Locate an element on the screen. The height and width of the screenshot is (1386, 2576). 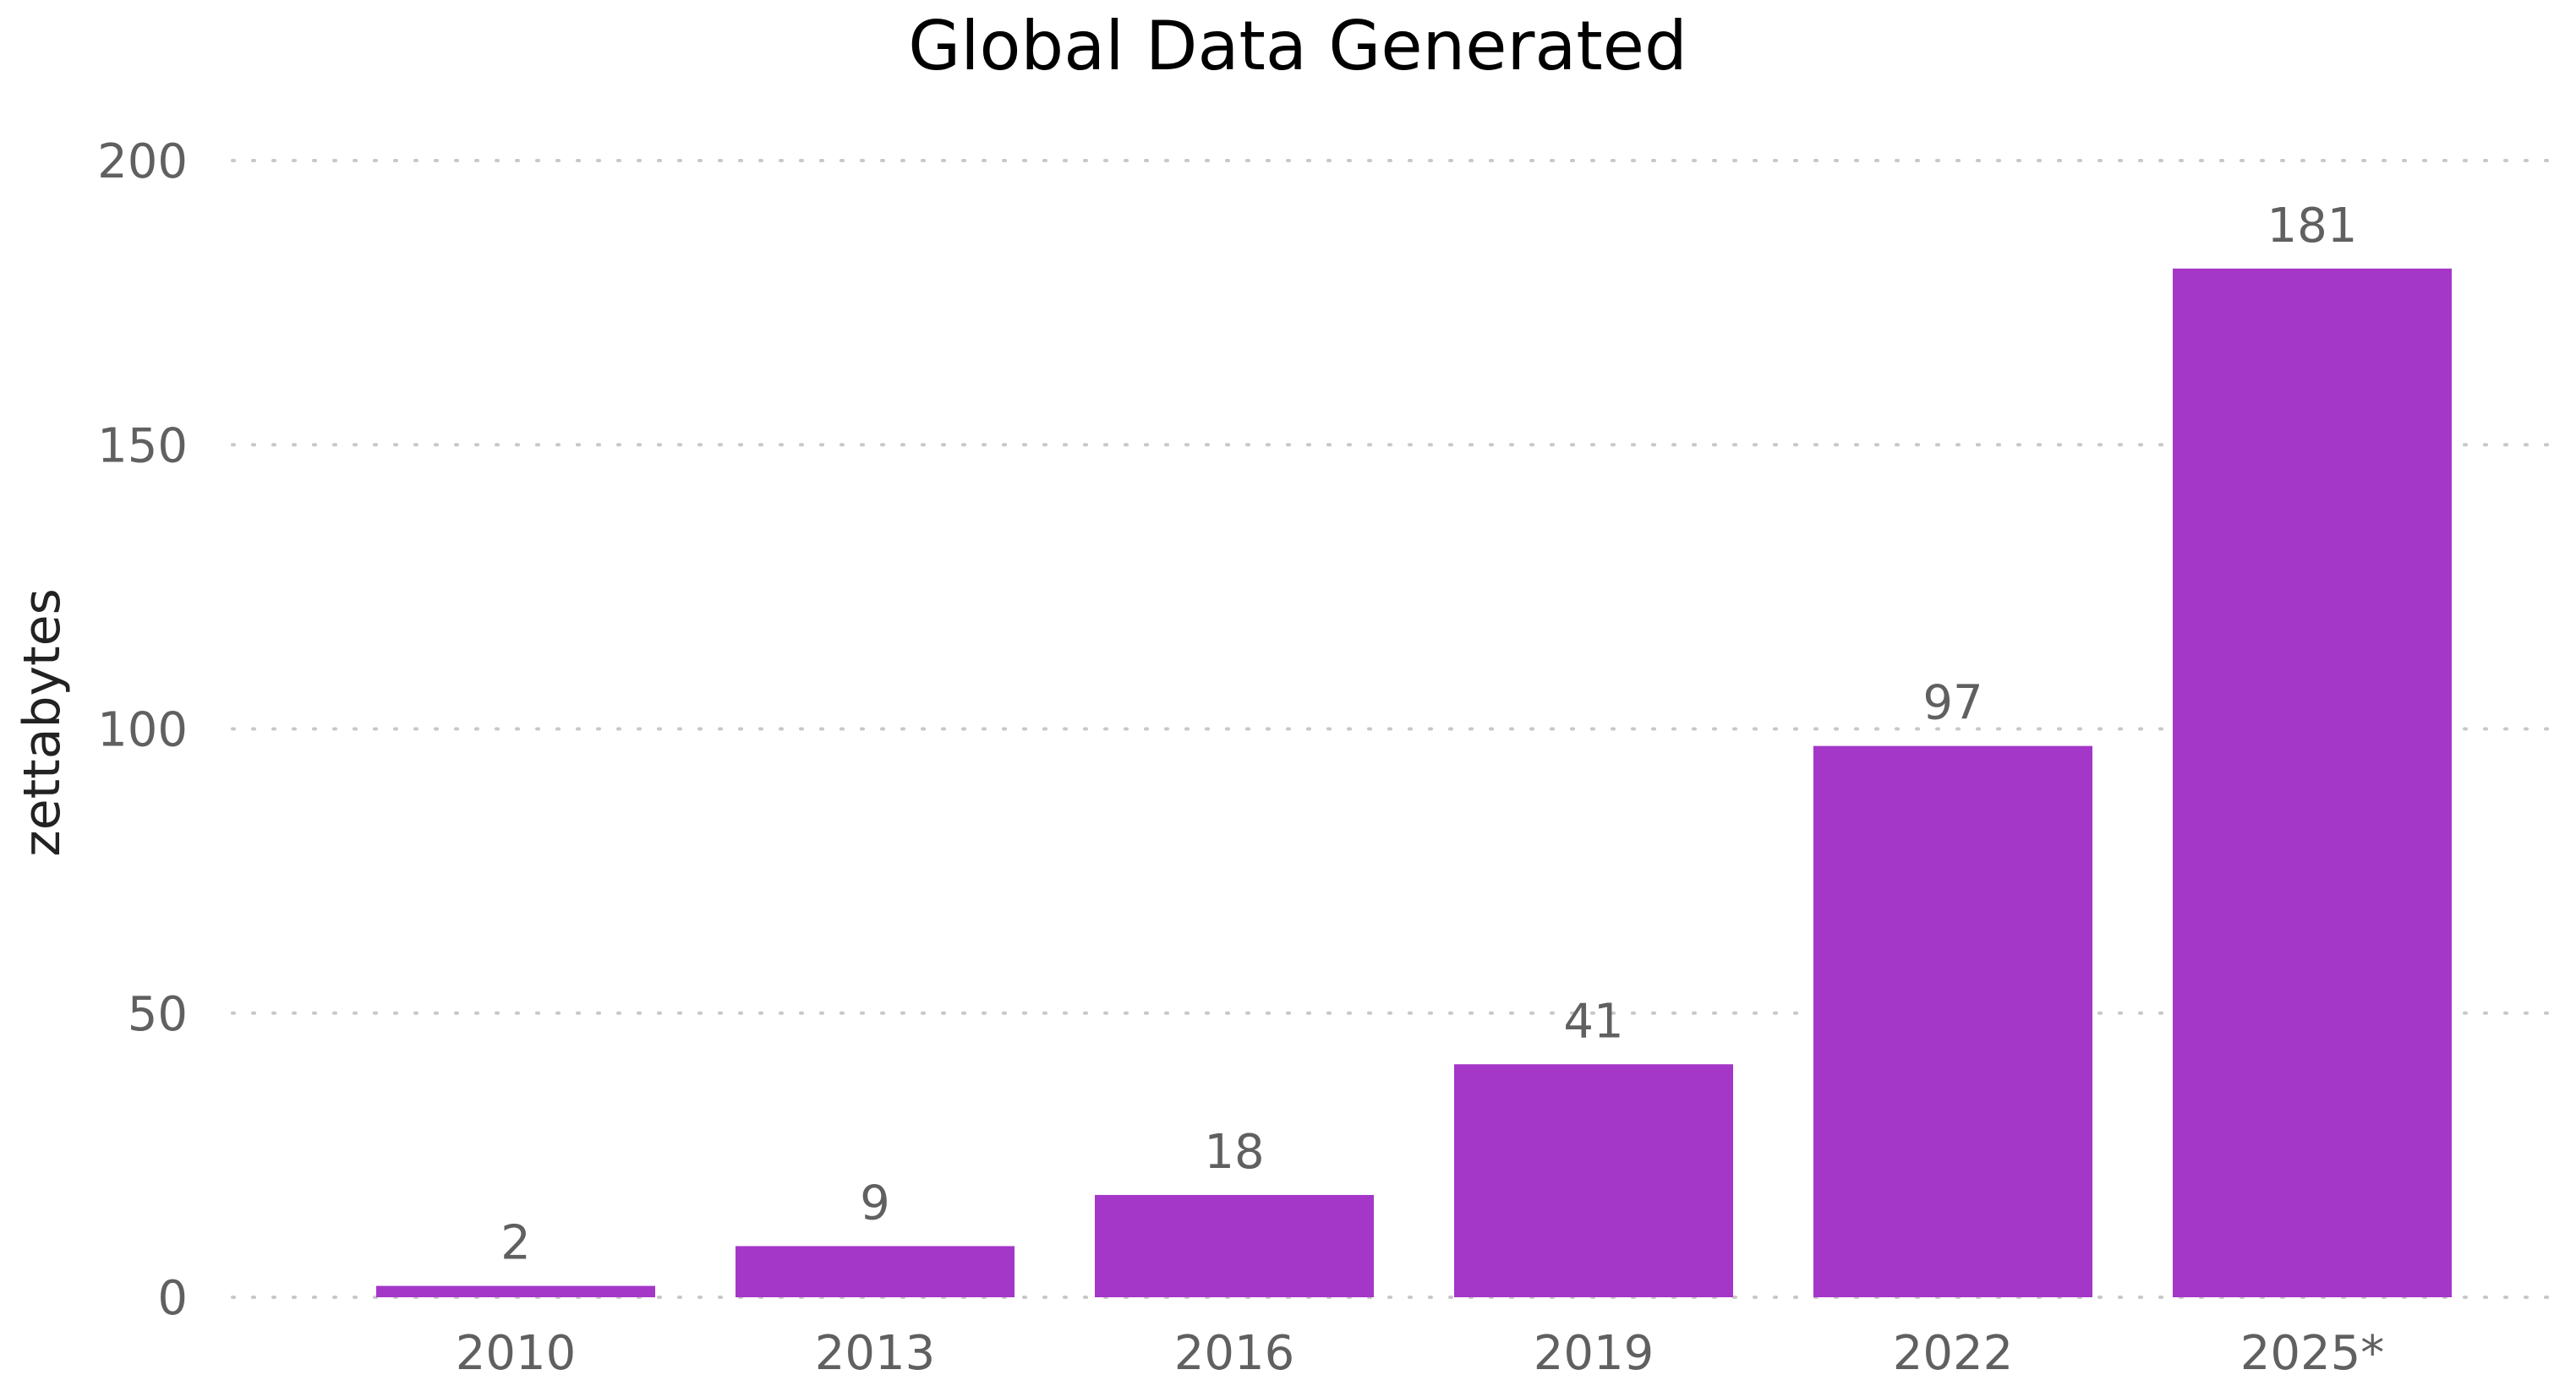
y-tick-label: 150 is located at coordinates (142, 445).